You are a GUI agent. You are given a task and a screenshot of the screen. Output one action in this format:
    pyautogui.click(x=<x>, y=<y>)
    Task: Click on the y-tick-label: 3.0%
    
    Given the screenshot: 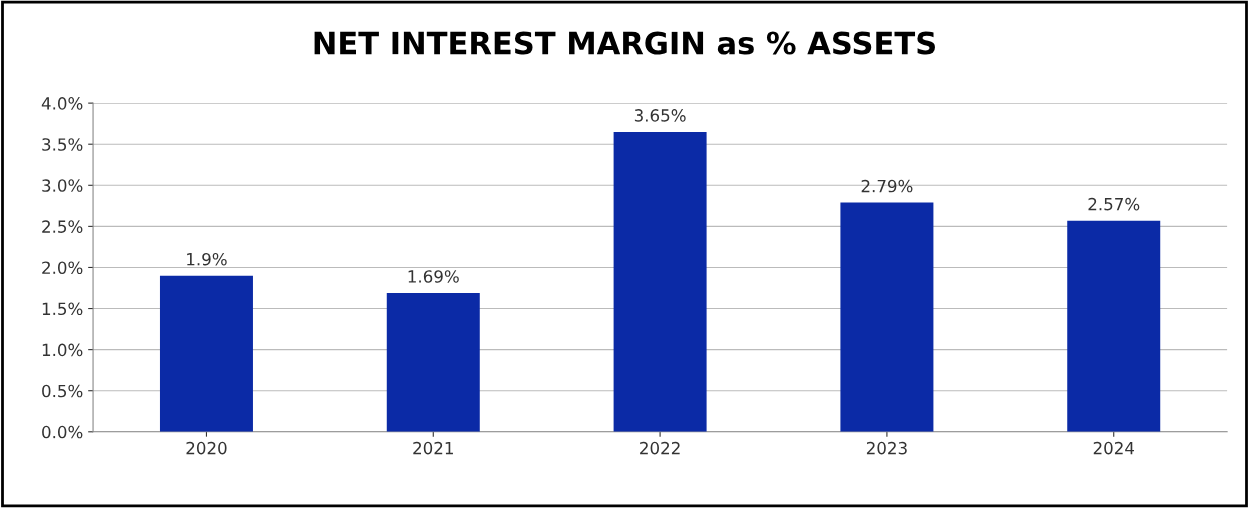 What is the action you would take?
    pyautogui.click(x=62, y=185)
    